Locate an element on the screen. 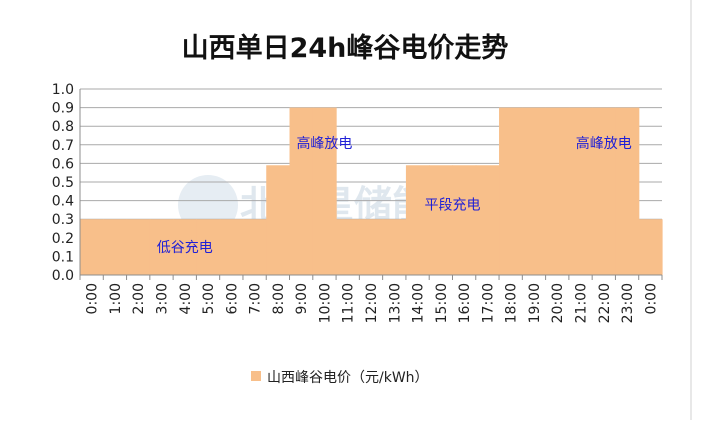 This screenshot has width=703, height=424. x-tick-label: 11:00 is located at coordinates (349, 303).